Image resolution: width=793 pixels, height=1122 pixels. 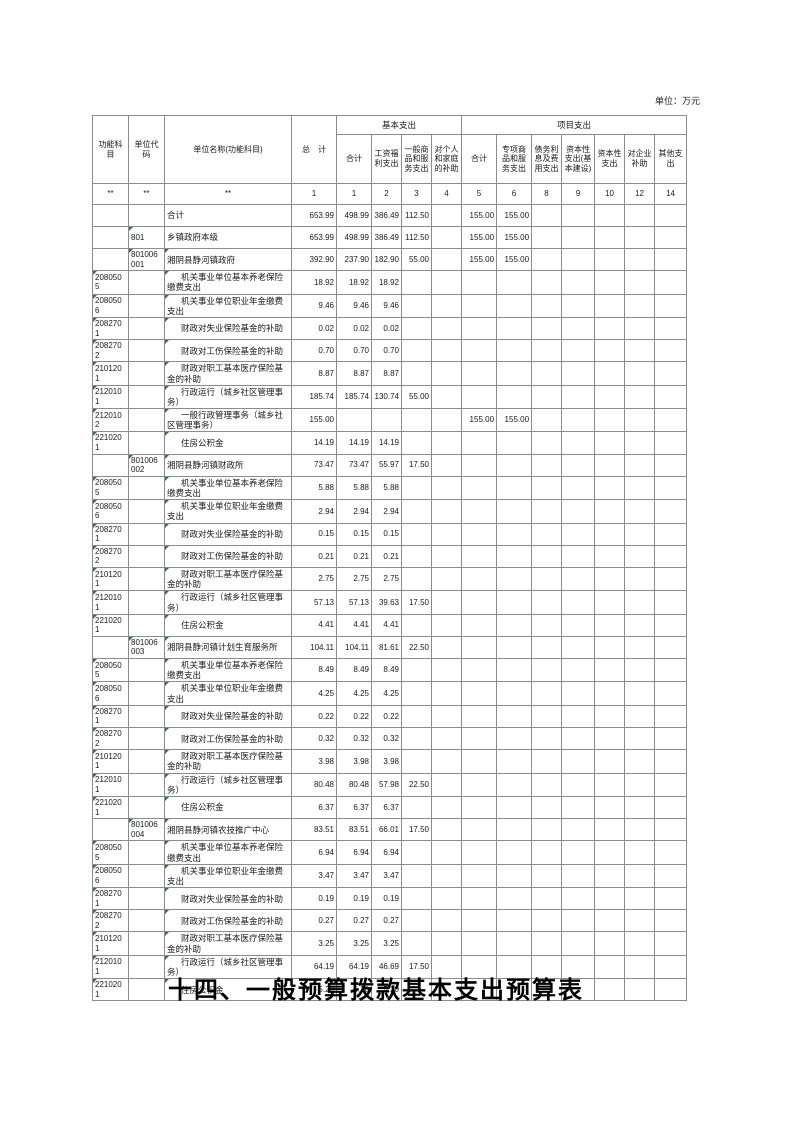 I want to click on value-cell: 17.50, so click(x=416, y=967).